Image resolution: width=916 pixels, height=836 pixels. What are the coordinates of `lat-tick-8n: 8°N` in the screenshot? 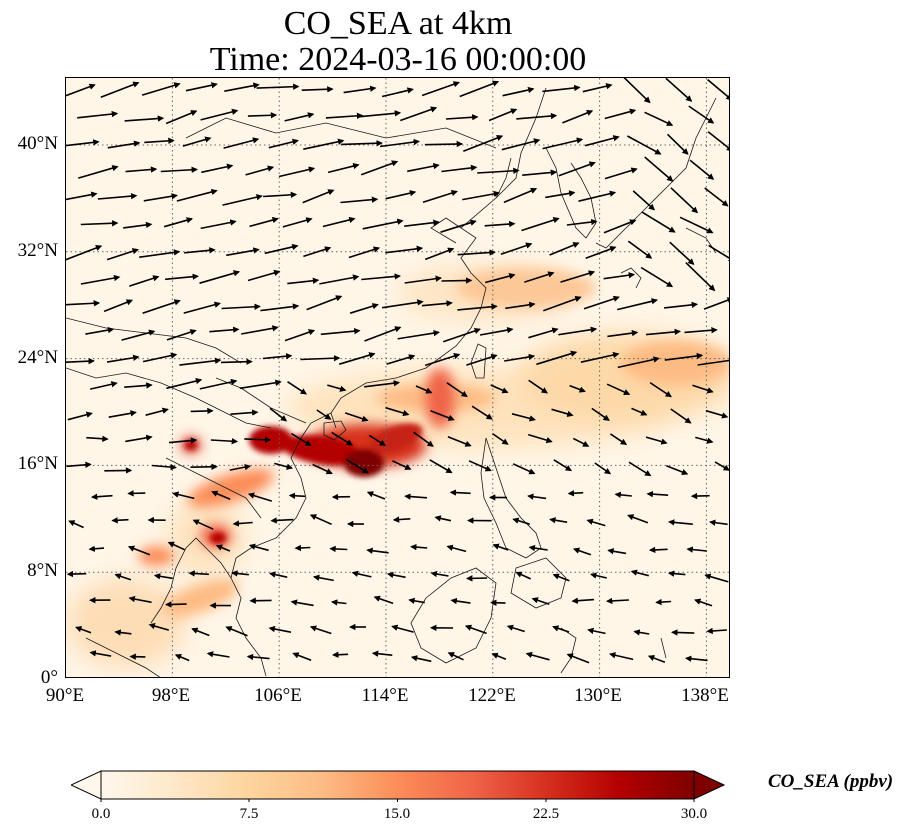 It's located at (42, 570).